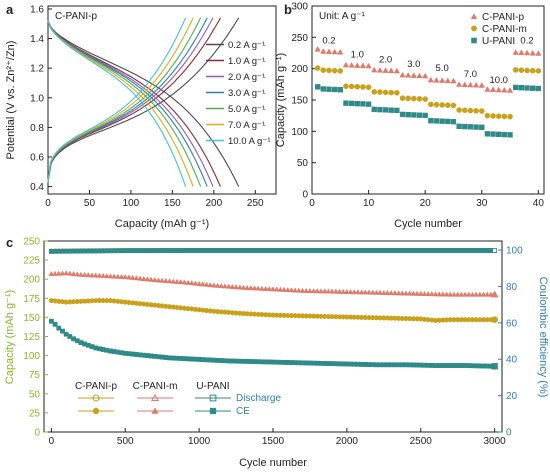 The height and width of the screenshot is (472, 550). I want to click on panel-b-rate-label: 3.0, so click(413, 64).